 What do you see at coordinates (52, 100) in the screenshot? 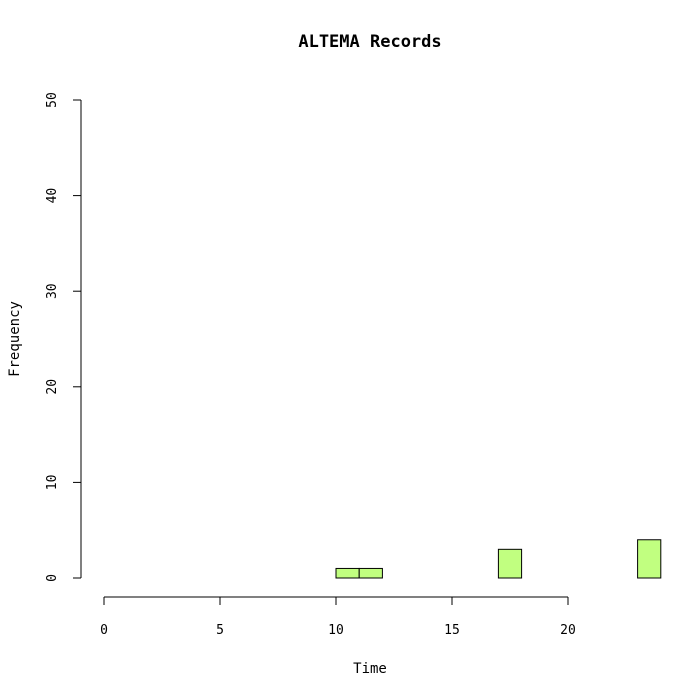
I see `y-tick-label-50: 50` at bounding box center [52, 100].